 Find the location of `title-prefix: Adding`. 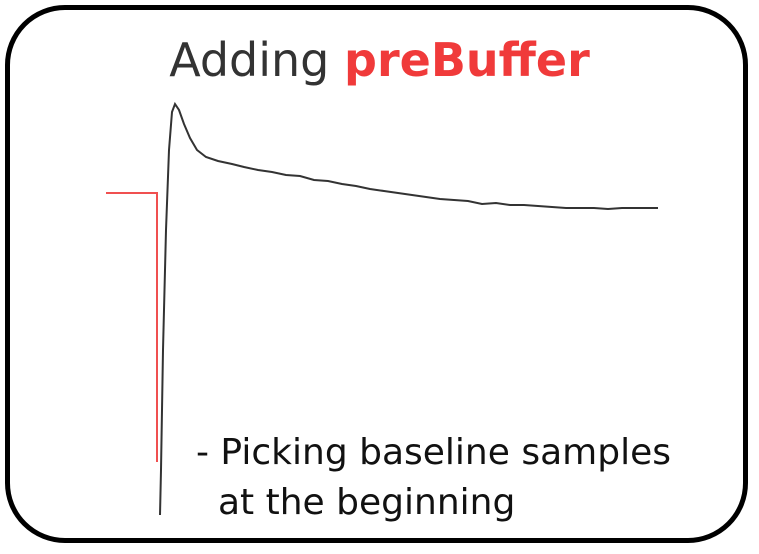

title-prefix: Adding is located at coordinates (257, 60).